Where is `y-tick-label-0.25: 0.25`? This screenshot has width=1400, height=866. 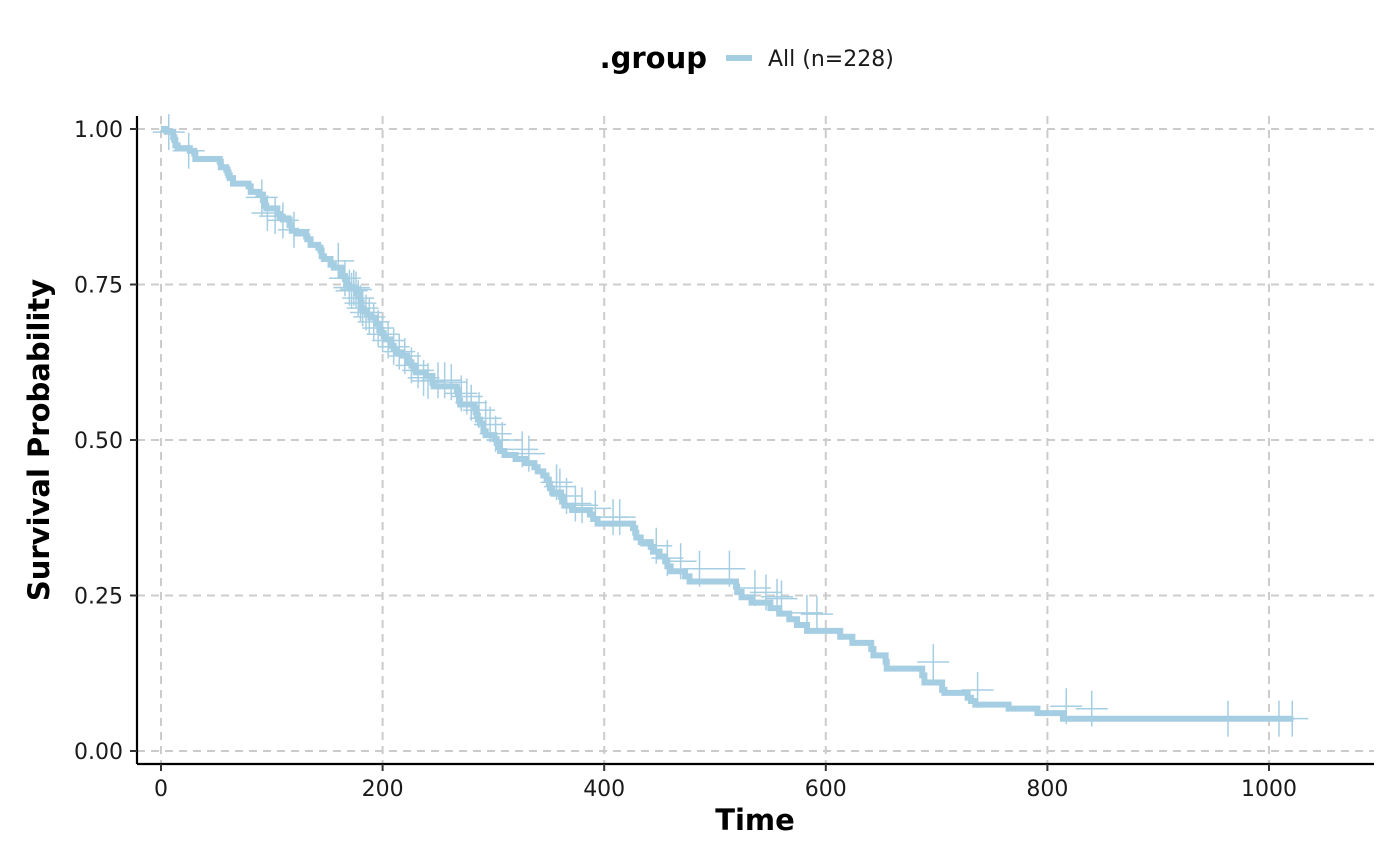
y-tick-label-0.25: 0.25 is located at coordinates (98, 597).